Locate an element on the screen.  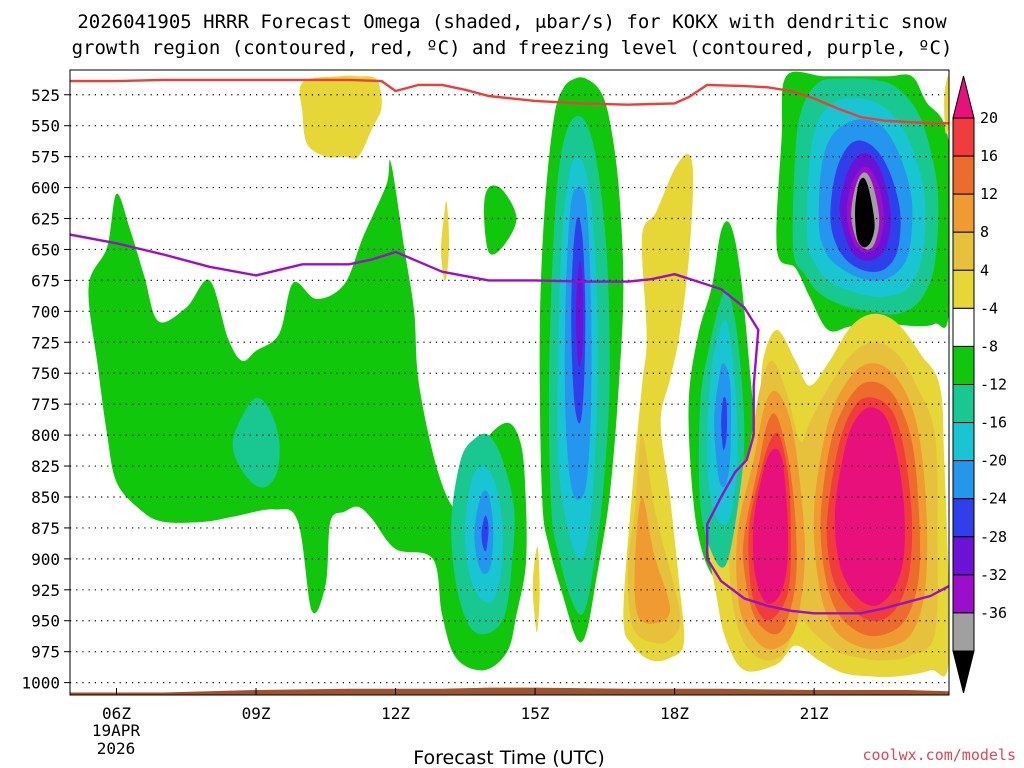
y-tick-label: 875 is located at coordinates (45, 528).